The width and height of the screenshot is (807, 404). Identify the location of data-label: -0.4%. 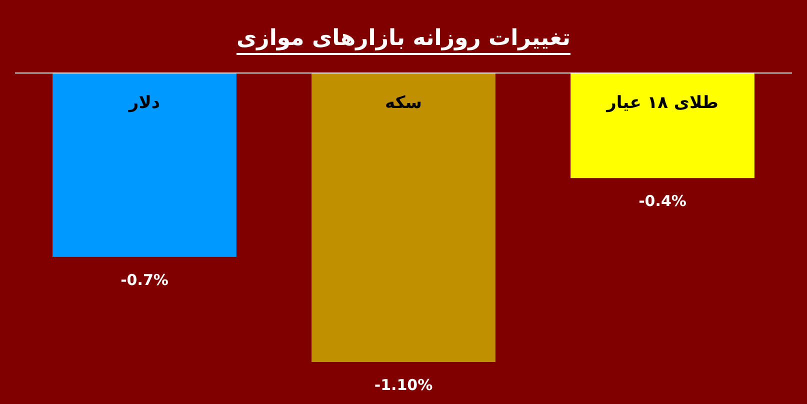
(662, 201).